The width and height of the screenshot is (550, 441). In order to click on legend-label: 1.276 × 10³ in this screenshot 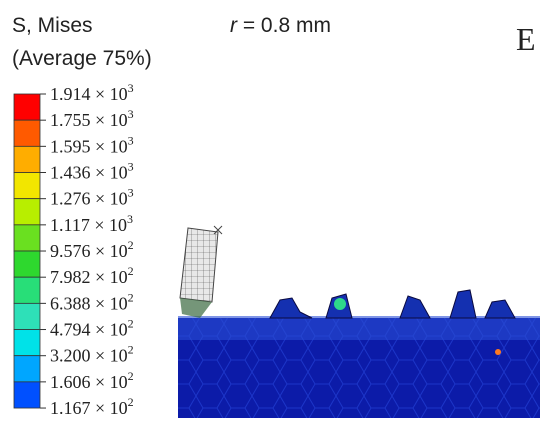, I will do `click(92, 197)`.